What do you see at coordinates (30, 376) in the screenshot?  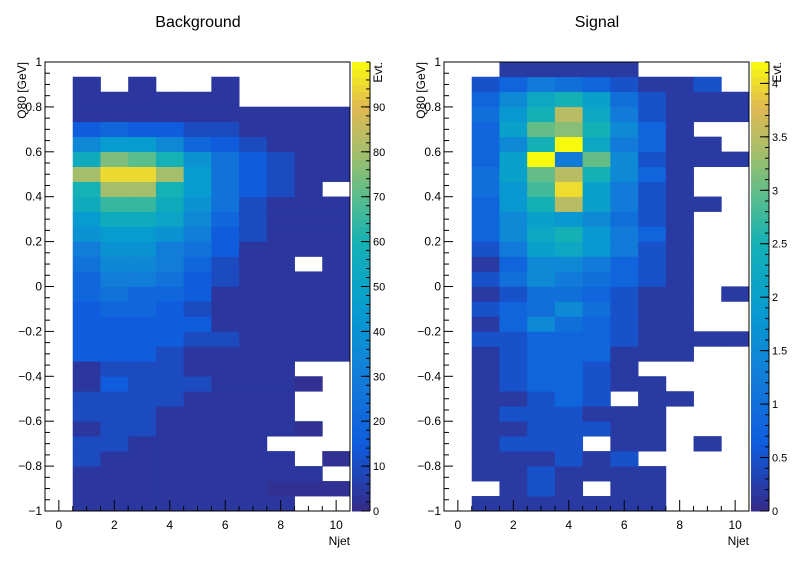 I see `y-tick-label: −0.4` at bounding box center [30, 376].